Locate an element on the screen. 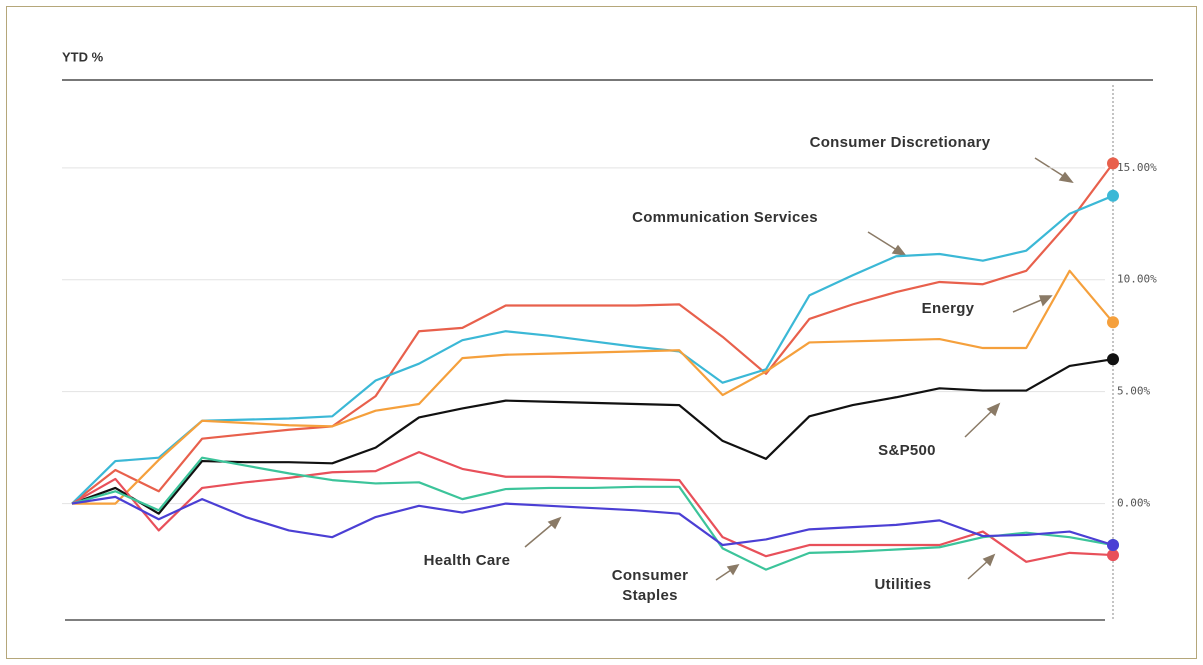  annotation: Communication Services is located at coordinates (725, 217).